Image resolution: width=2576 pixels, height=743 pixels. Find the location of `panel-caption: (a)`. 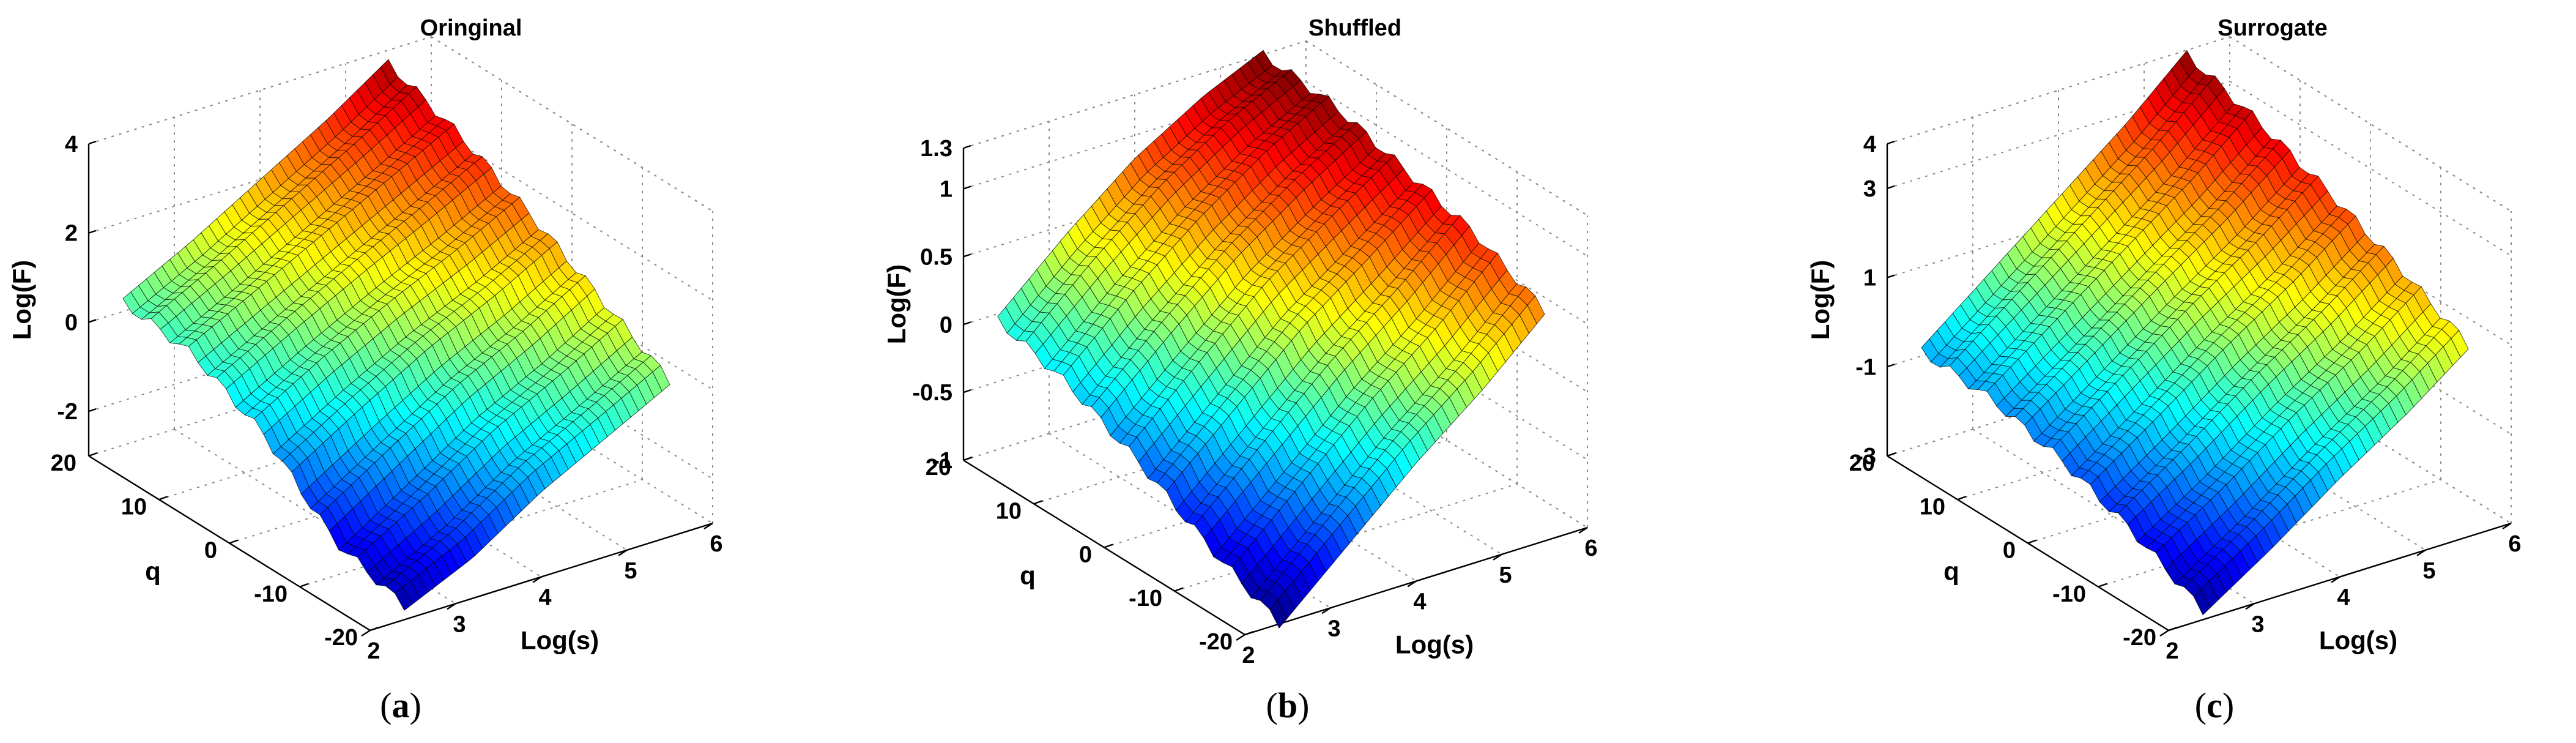

panel-caption: (a) is located at coordinates (400, 705).